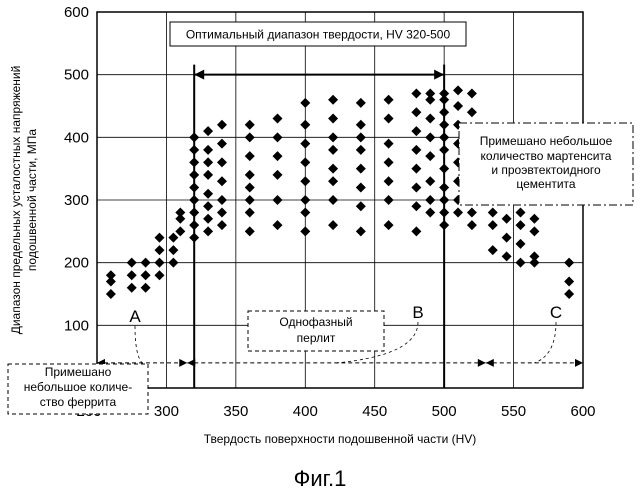 This screenshot has width=640, height=500. What do you see at coordinates (199, 75) in the screenshot?
I see `optimal-range-arrowhead-left` at bounding box center [199, 75].